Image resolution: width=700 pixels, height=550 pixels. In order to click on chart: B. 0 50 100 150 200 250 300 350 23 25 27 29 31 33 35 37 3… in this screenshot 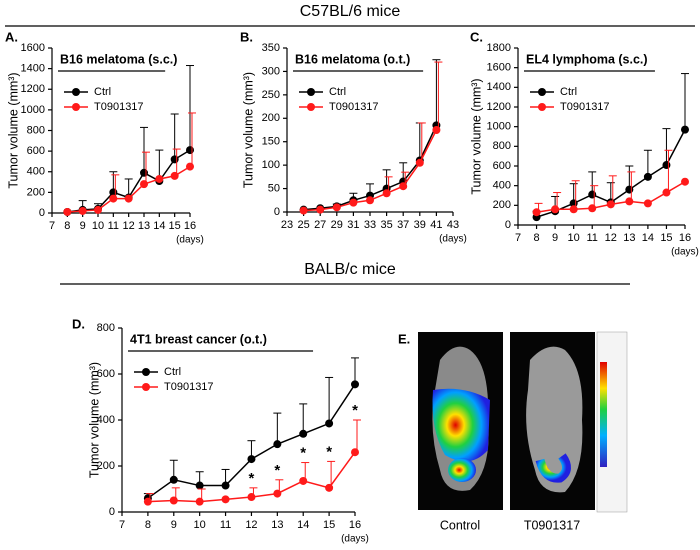, I will do `click(353, 136)`.